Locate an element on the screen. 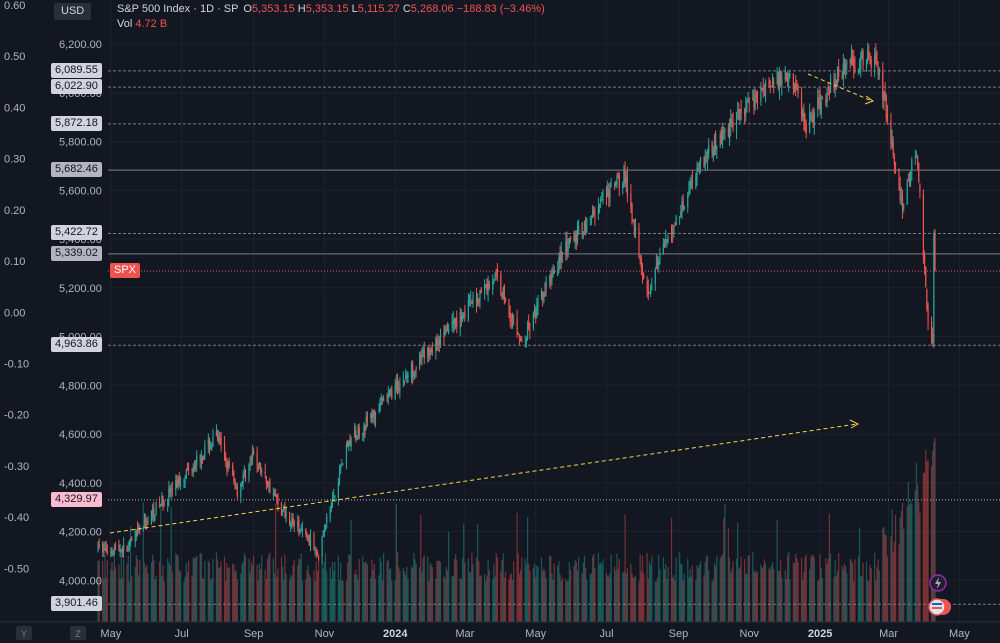 Image resolution: width=1000 pixels, height=643 pixels. event-markers is located at coordinates (939, 595).